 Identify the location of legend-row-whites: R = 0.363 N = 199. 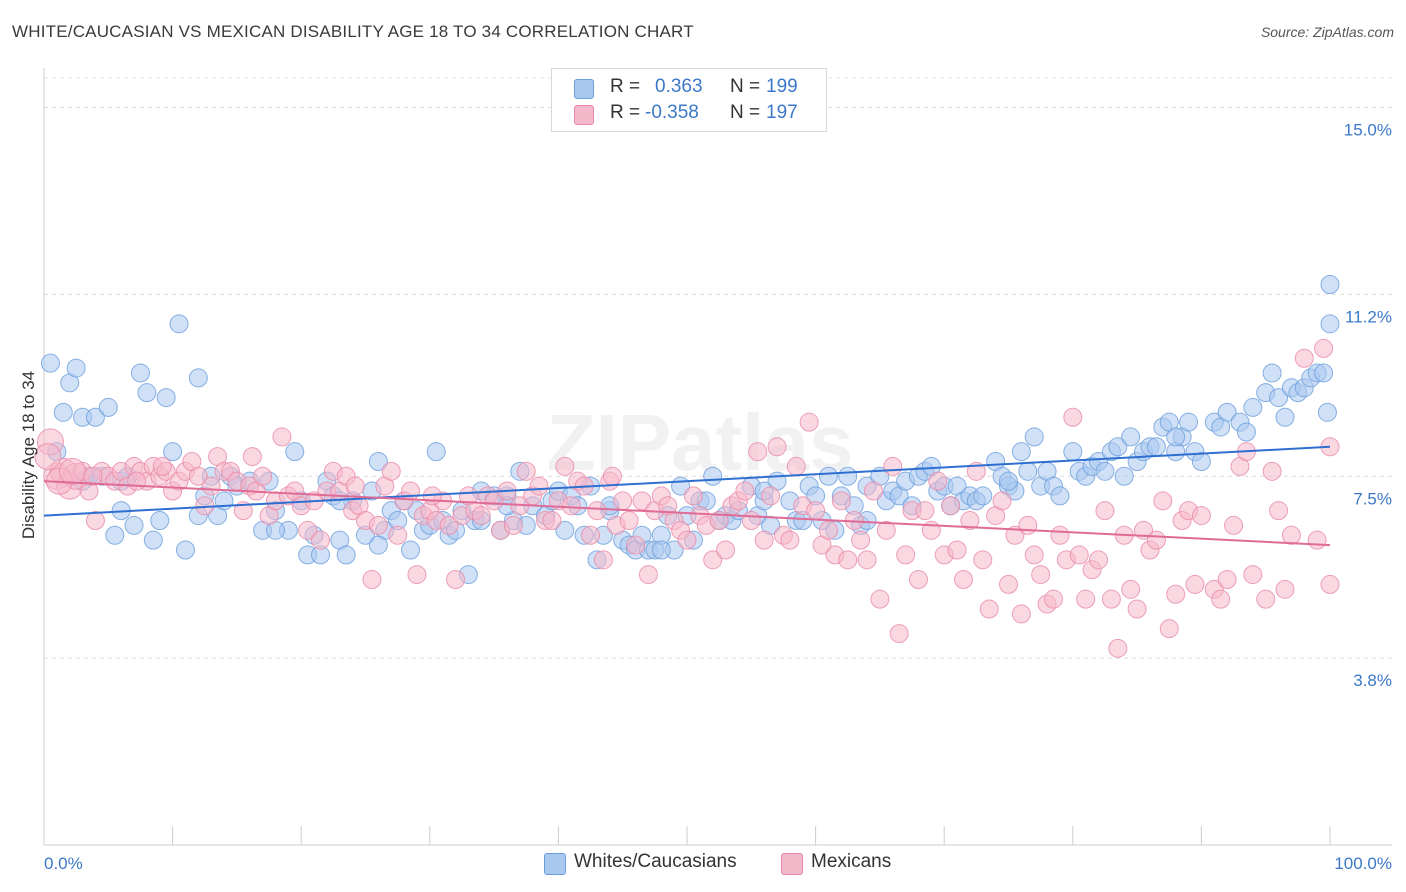
(689, 89).